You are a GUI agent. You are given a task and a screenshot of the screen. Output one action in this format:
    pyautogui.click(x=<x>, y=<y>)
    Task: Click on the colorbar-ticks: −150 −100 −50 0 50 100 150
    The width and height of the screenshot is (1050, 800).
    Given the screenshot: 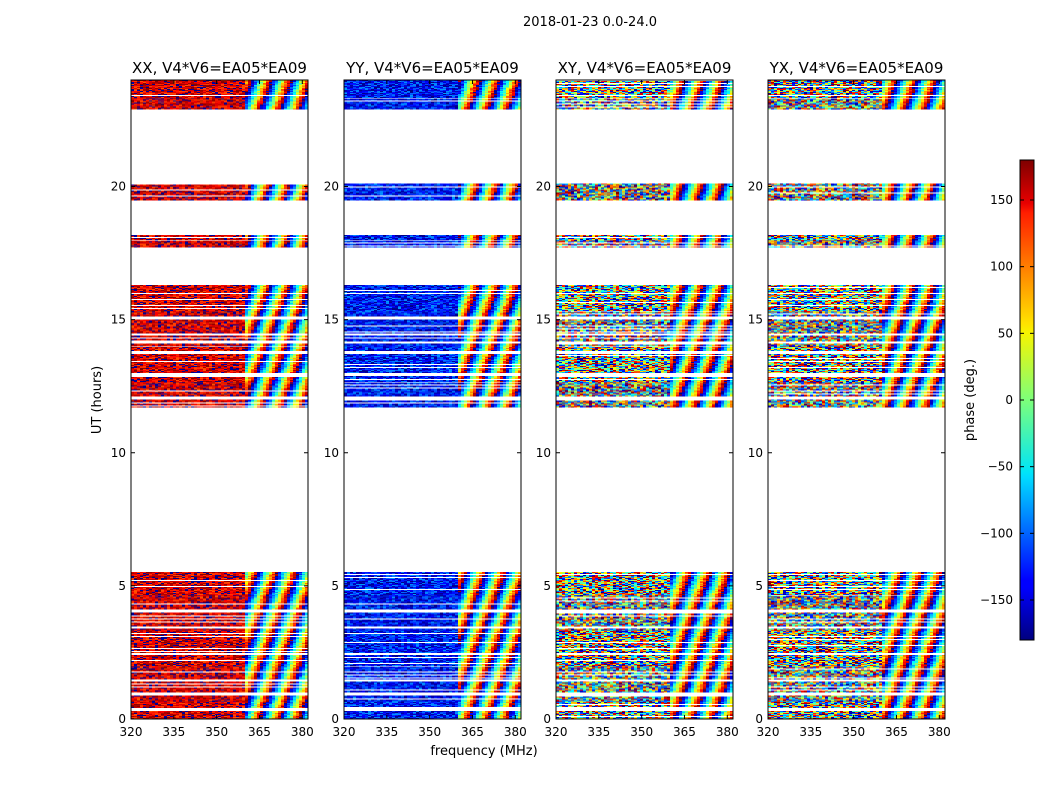 What is the action you would take?
    pyautogui.click(x=1007, y=400)
    